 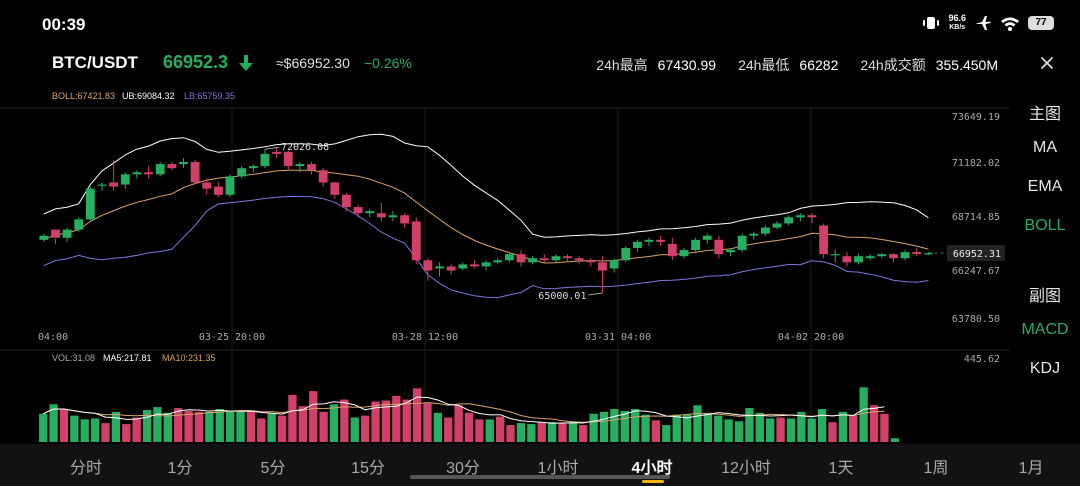 I want to click on battery-icon: 77, so click(x=1041, y=23).